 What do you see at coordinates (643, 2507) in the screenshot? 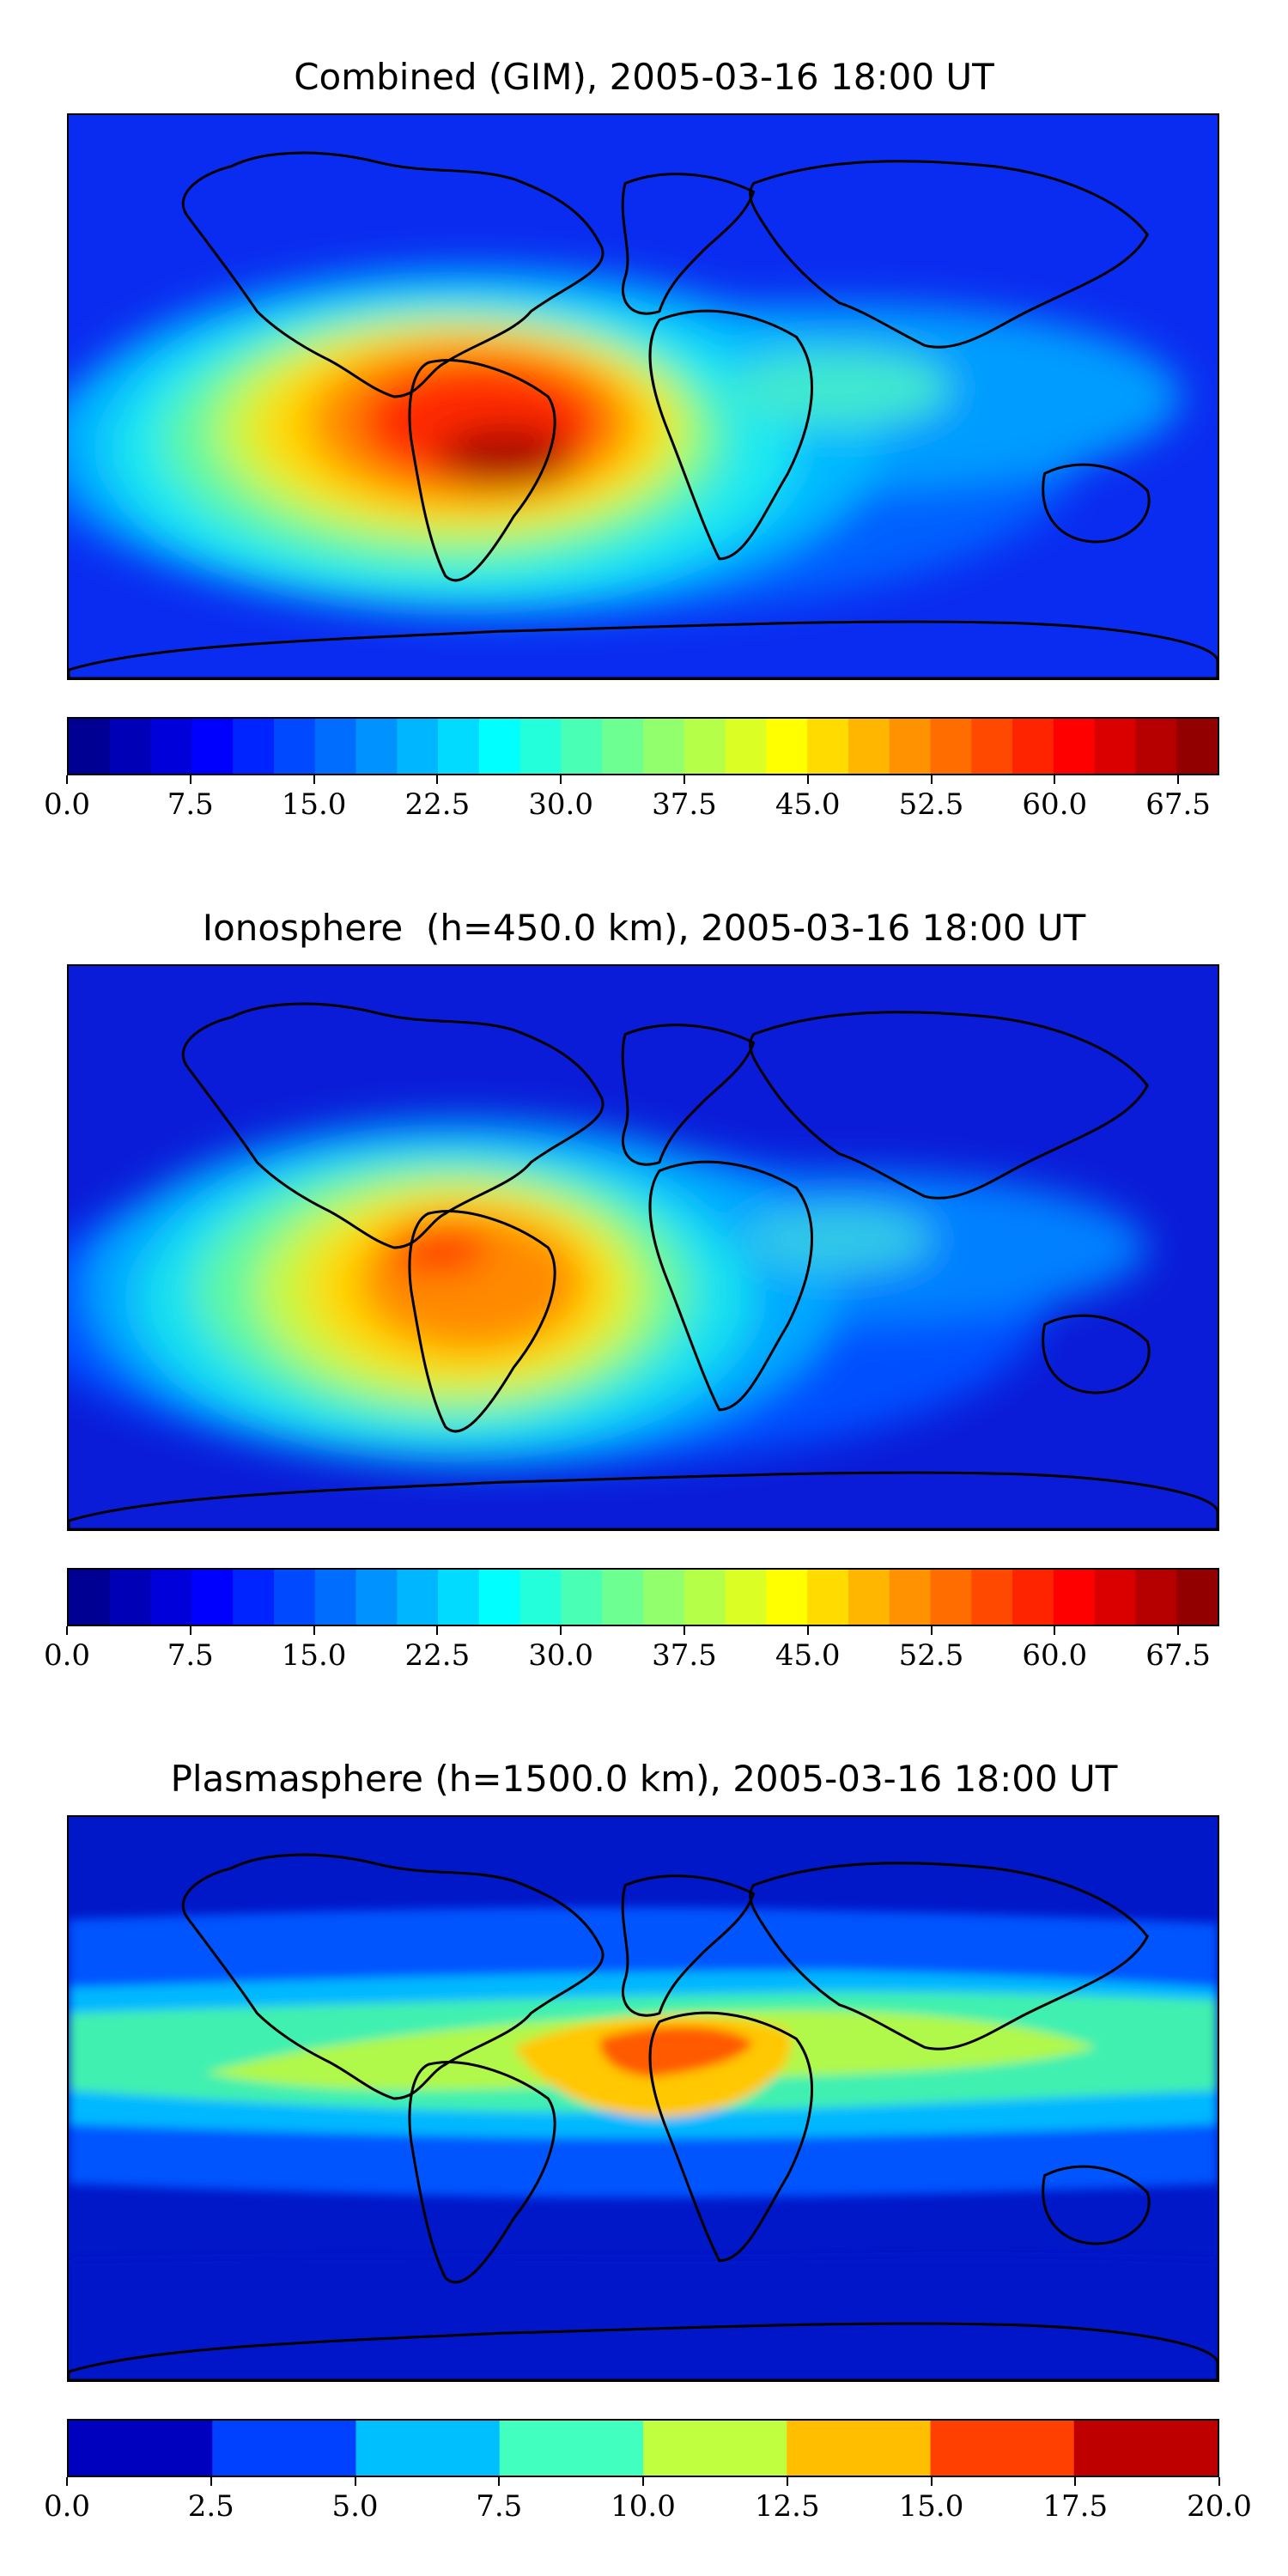
I see `colorbar-tick-label: 10.0` at bounding box center [643, 2507].